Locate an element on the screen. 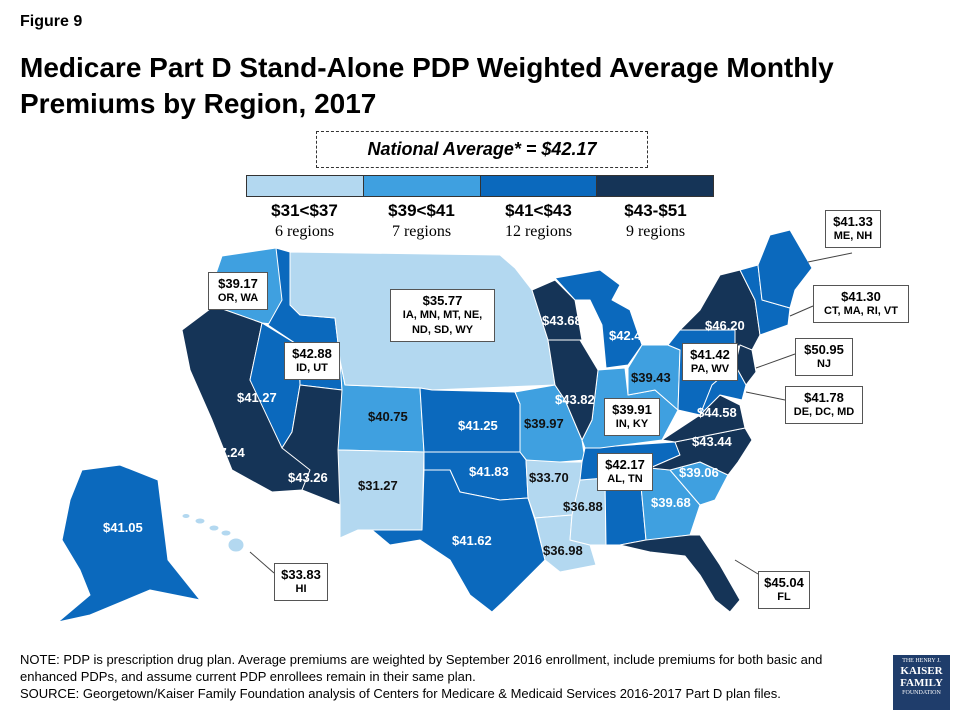  callout-nj: $50.95 NJ is located at coordinates (824, 357).